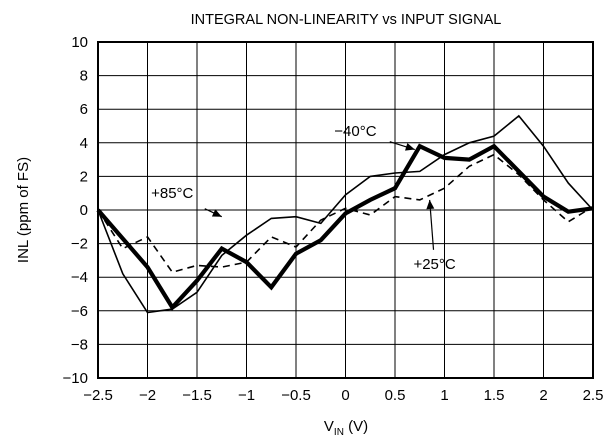  What do you see at coordinates (593, 395) in the screenshot?
I see `x-tick-label: 2.5` at bounding box center [593, 395].